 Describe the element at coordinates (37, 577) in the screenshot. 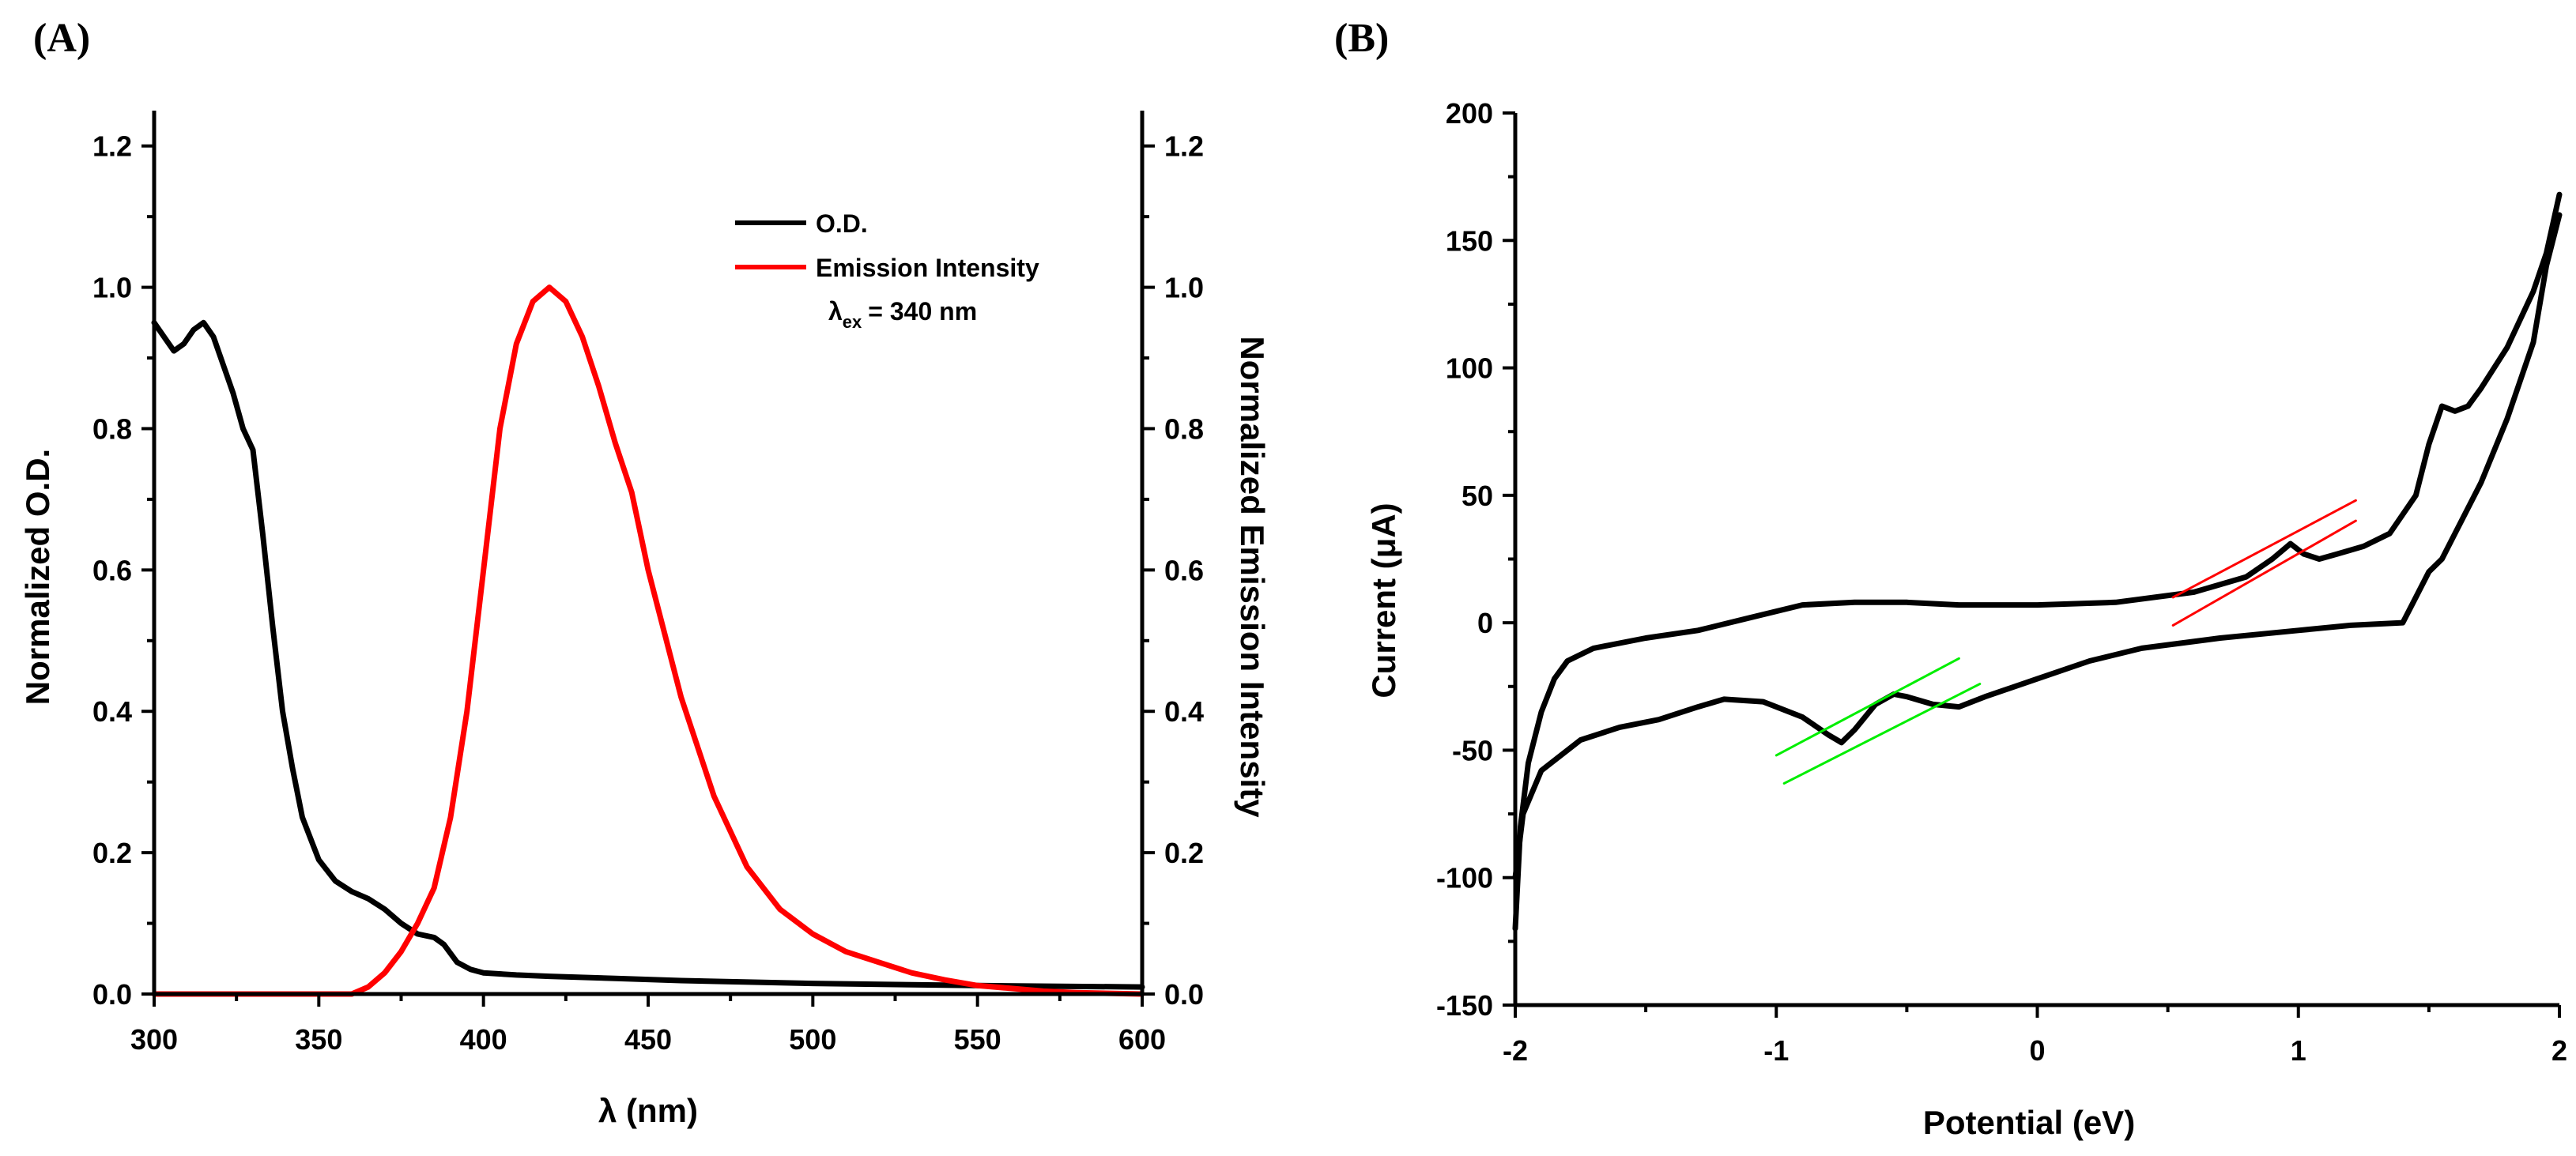

I see `panel-a-left-y-axis-title: Normalized O.D.` at that location.